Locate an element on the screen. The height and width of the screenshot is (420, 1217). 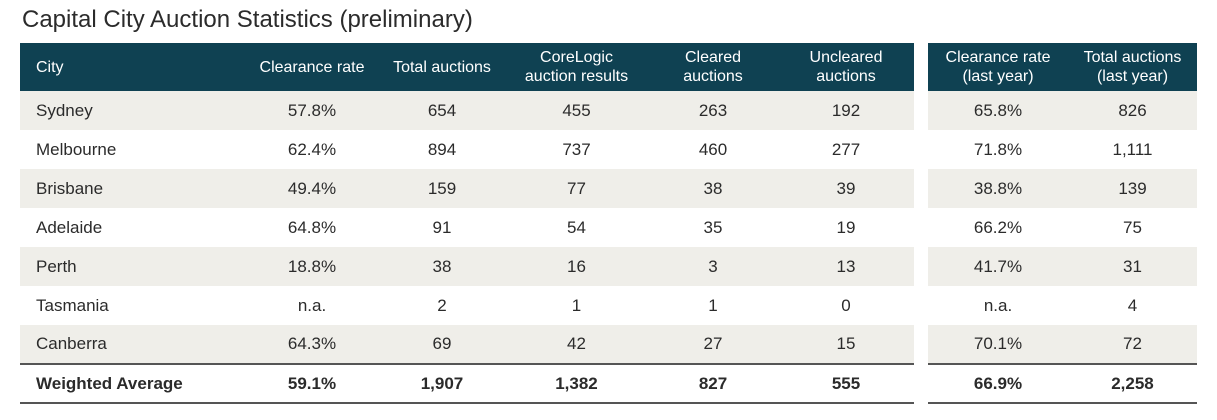
cell-total-auctions: 69 is located at coordinates (442, 344).